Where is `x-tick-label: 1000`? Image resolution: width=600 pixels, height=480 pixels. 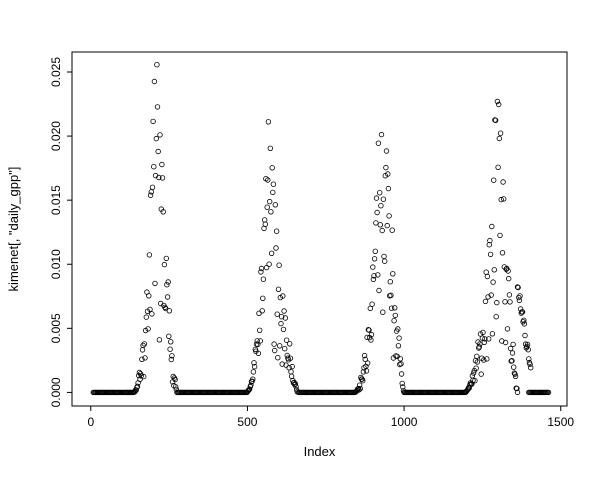 x-tick-label: 1000 is located at coordinates (404, 422).